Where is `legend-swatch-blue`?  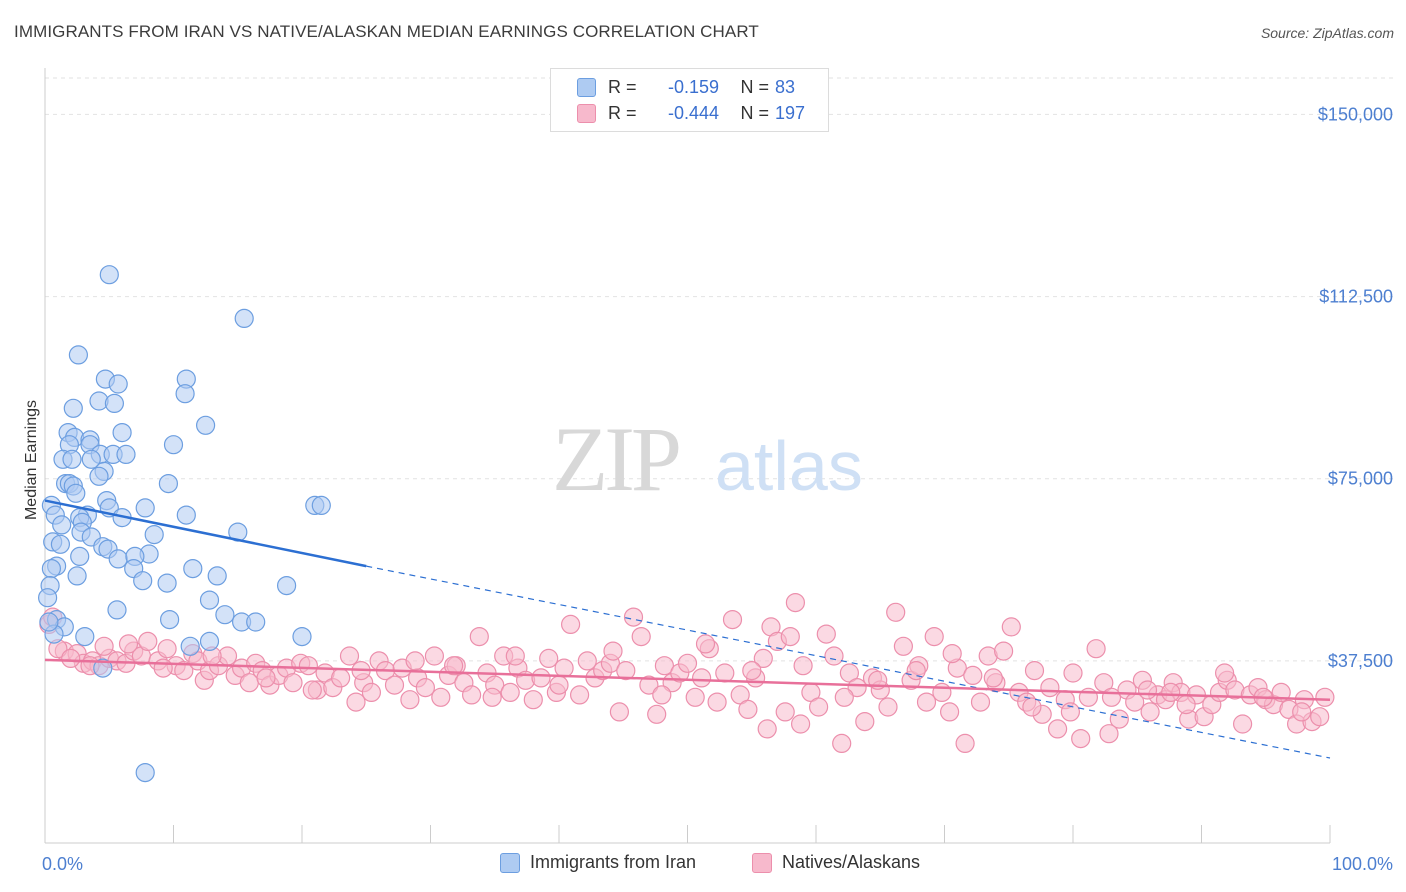
legend-swatch-blue is located at coordinates (586, 87).